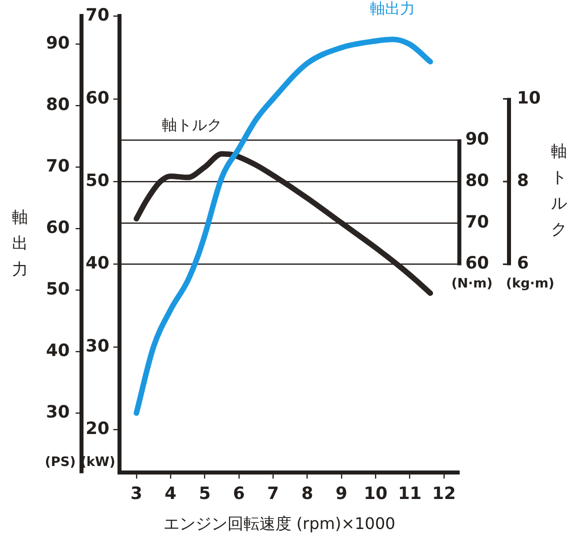 The width and height of the screenshot is (577, 537). Describe the element at coordinates (472, 284) in the screenshot. I see `annotation: (N·m)` at that location.